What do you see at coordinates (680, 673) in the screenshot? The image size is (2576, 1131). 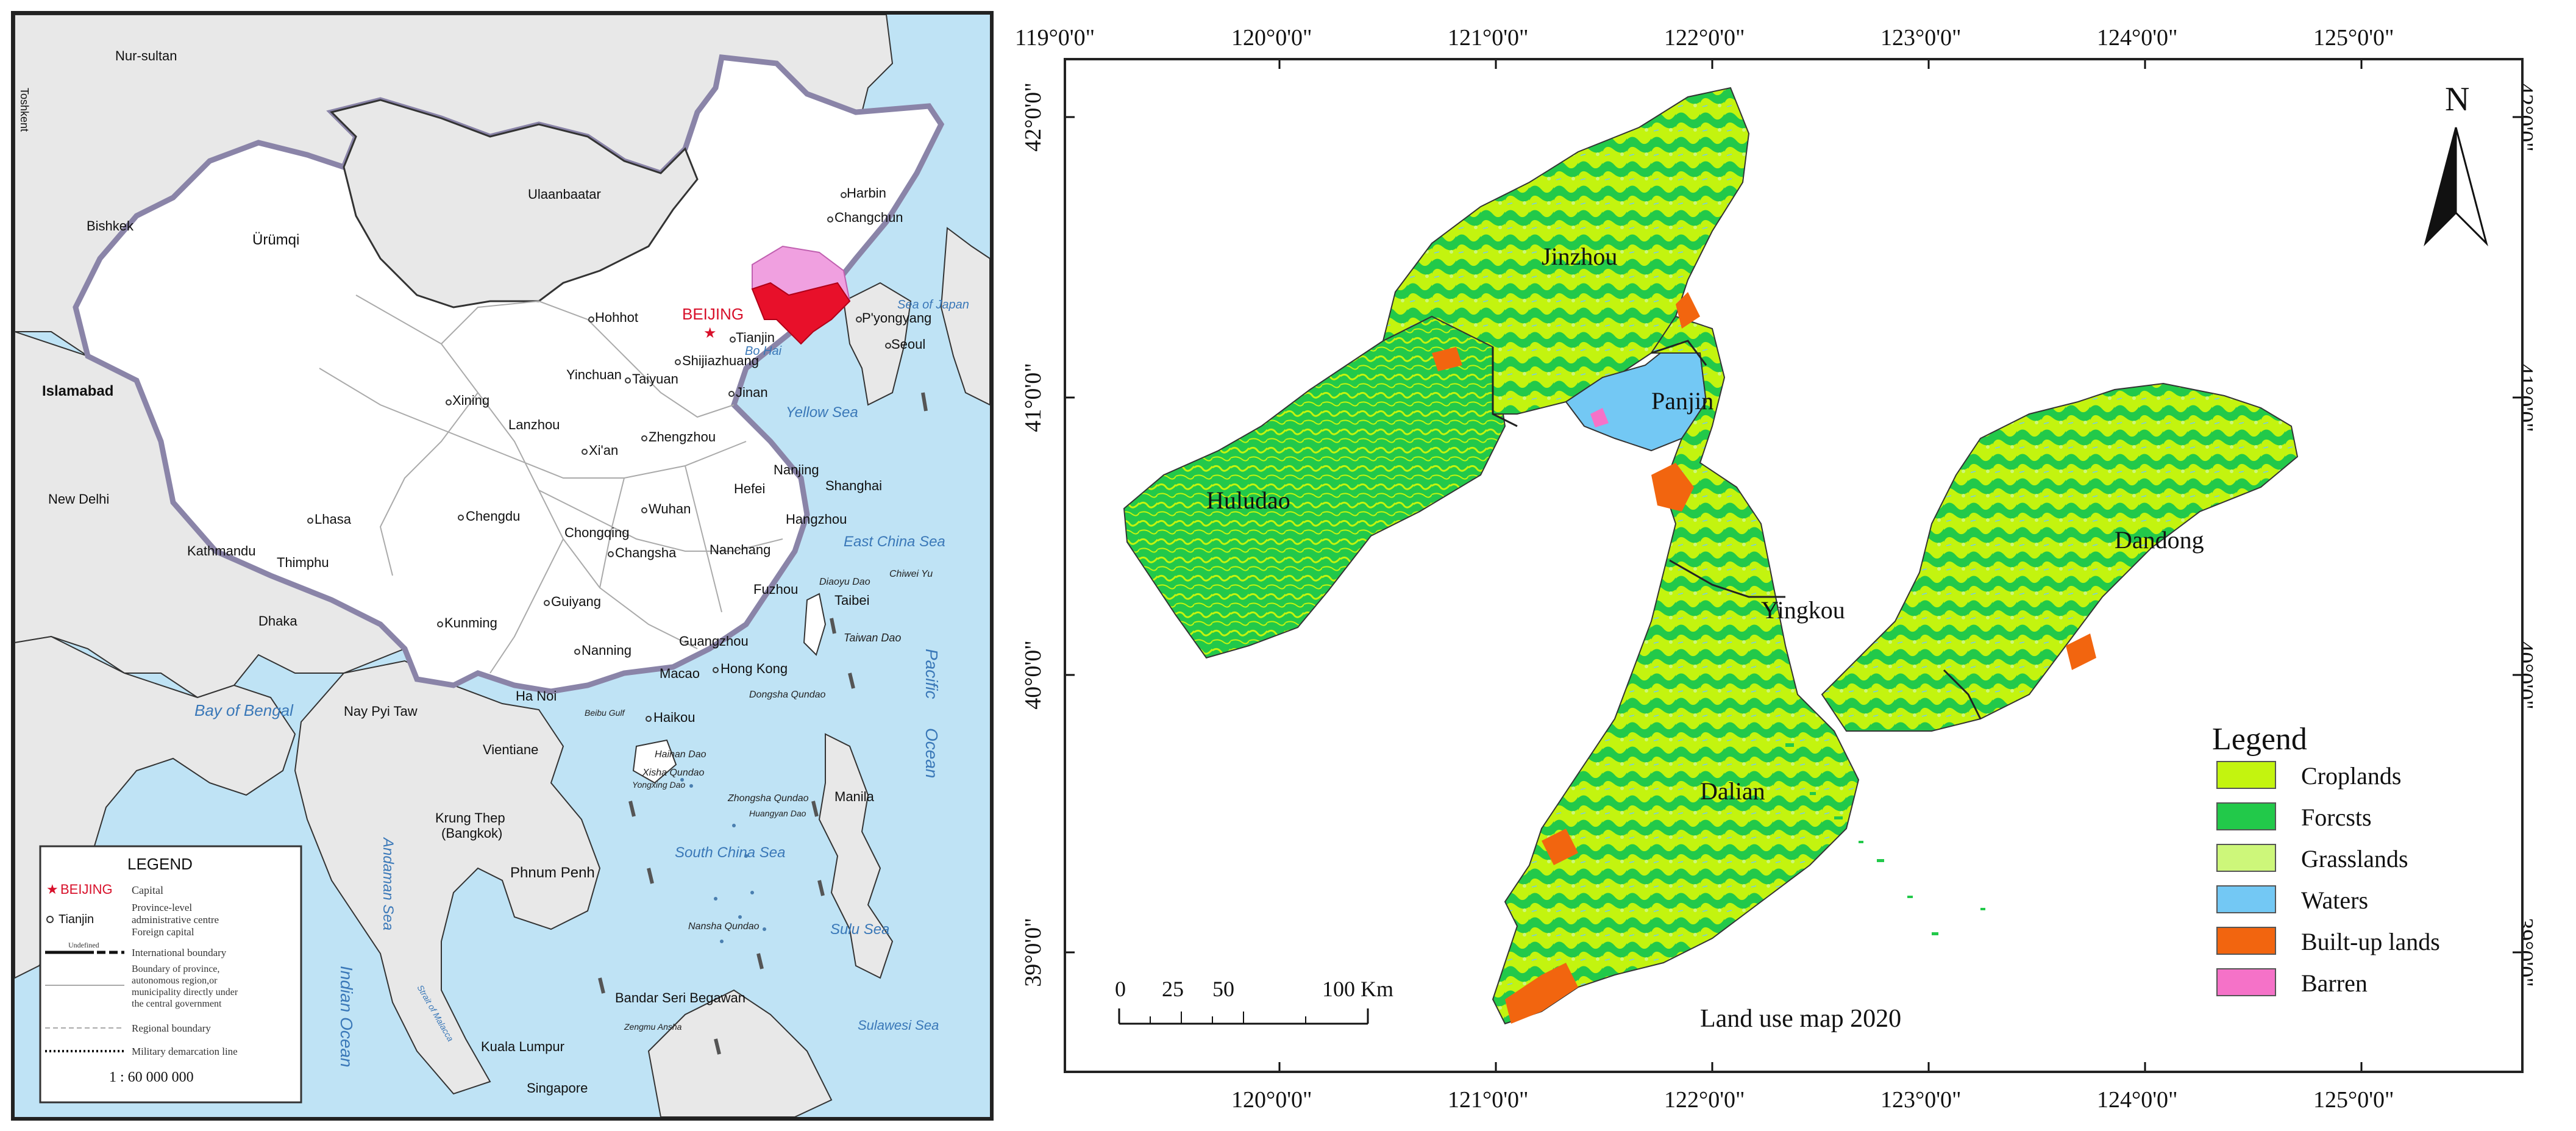 I see `city-macao: Macao` at bounding box center [680, 673].